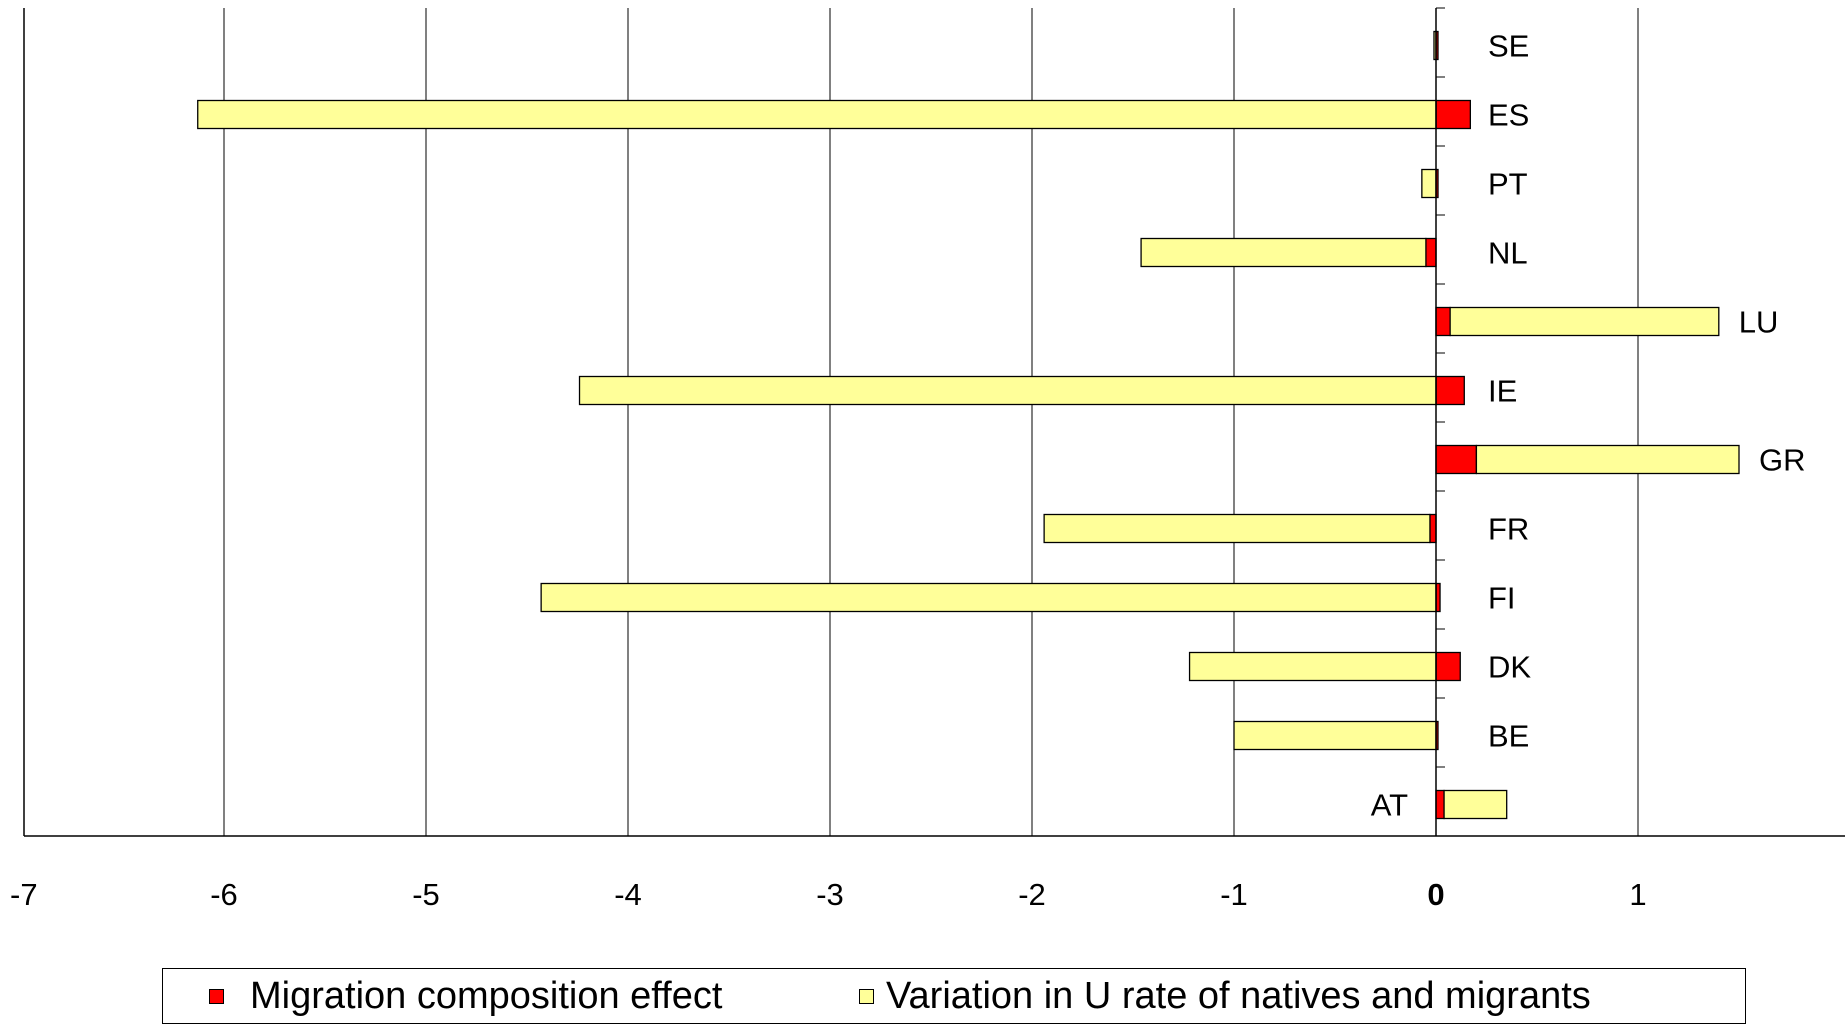 The width and height of the screenshot is (1845, 1026). Describe the element at coordinates (1032, 894) in the screenshot. I see `x-tick-label: -2` at that location.